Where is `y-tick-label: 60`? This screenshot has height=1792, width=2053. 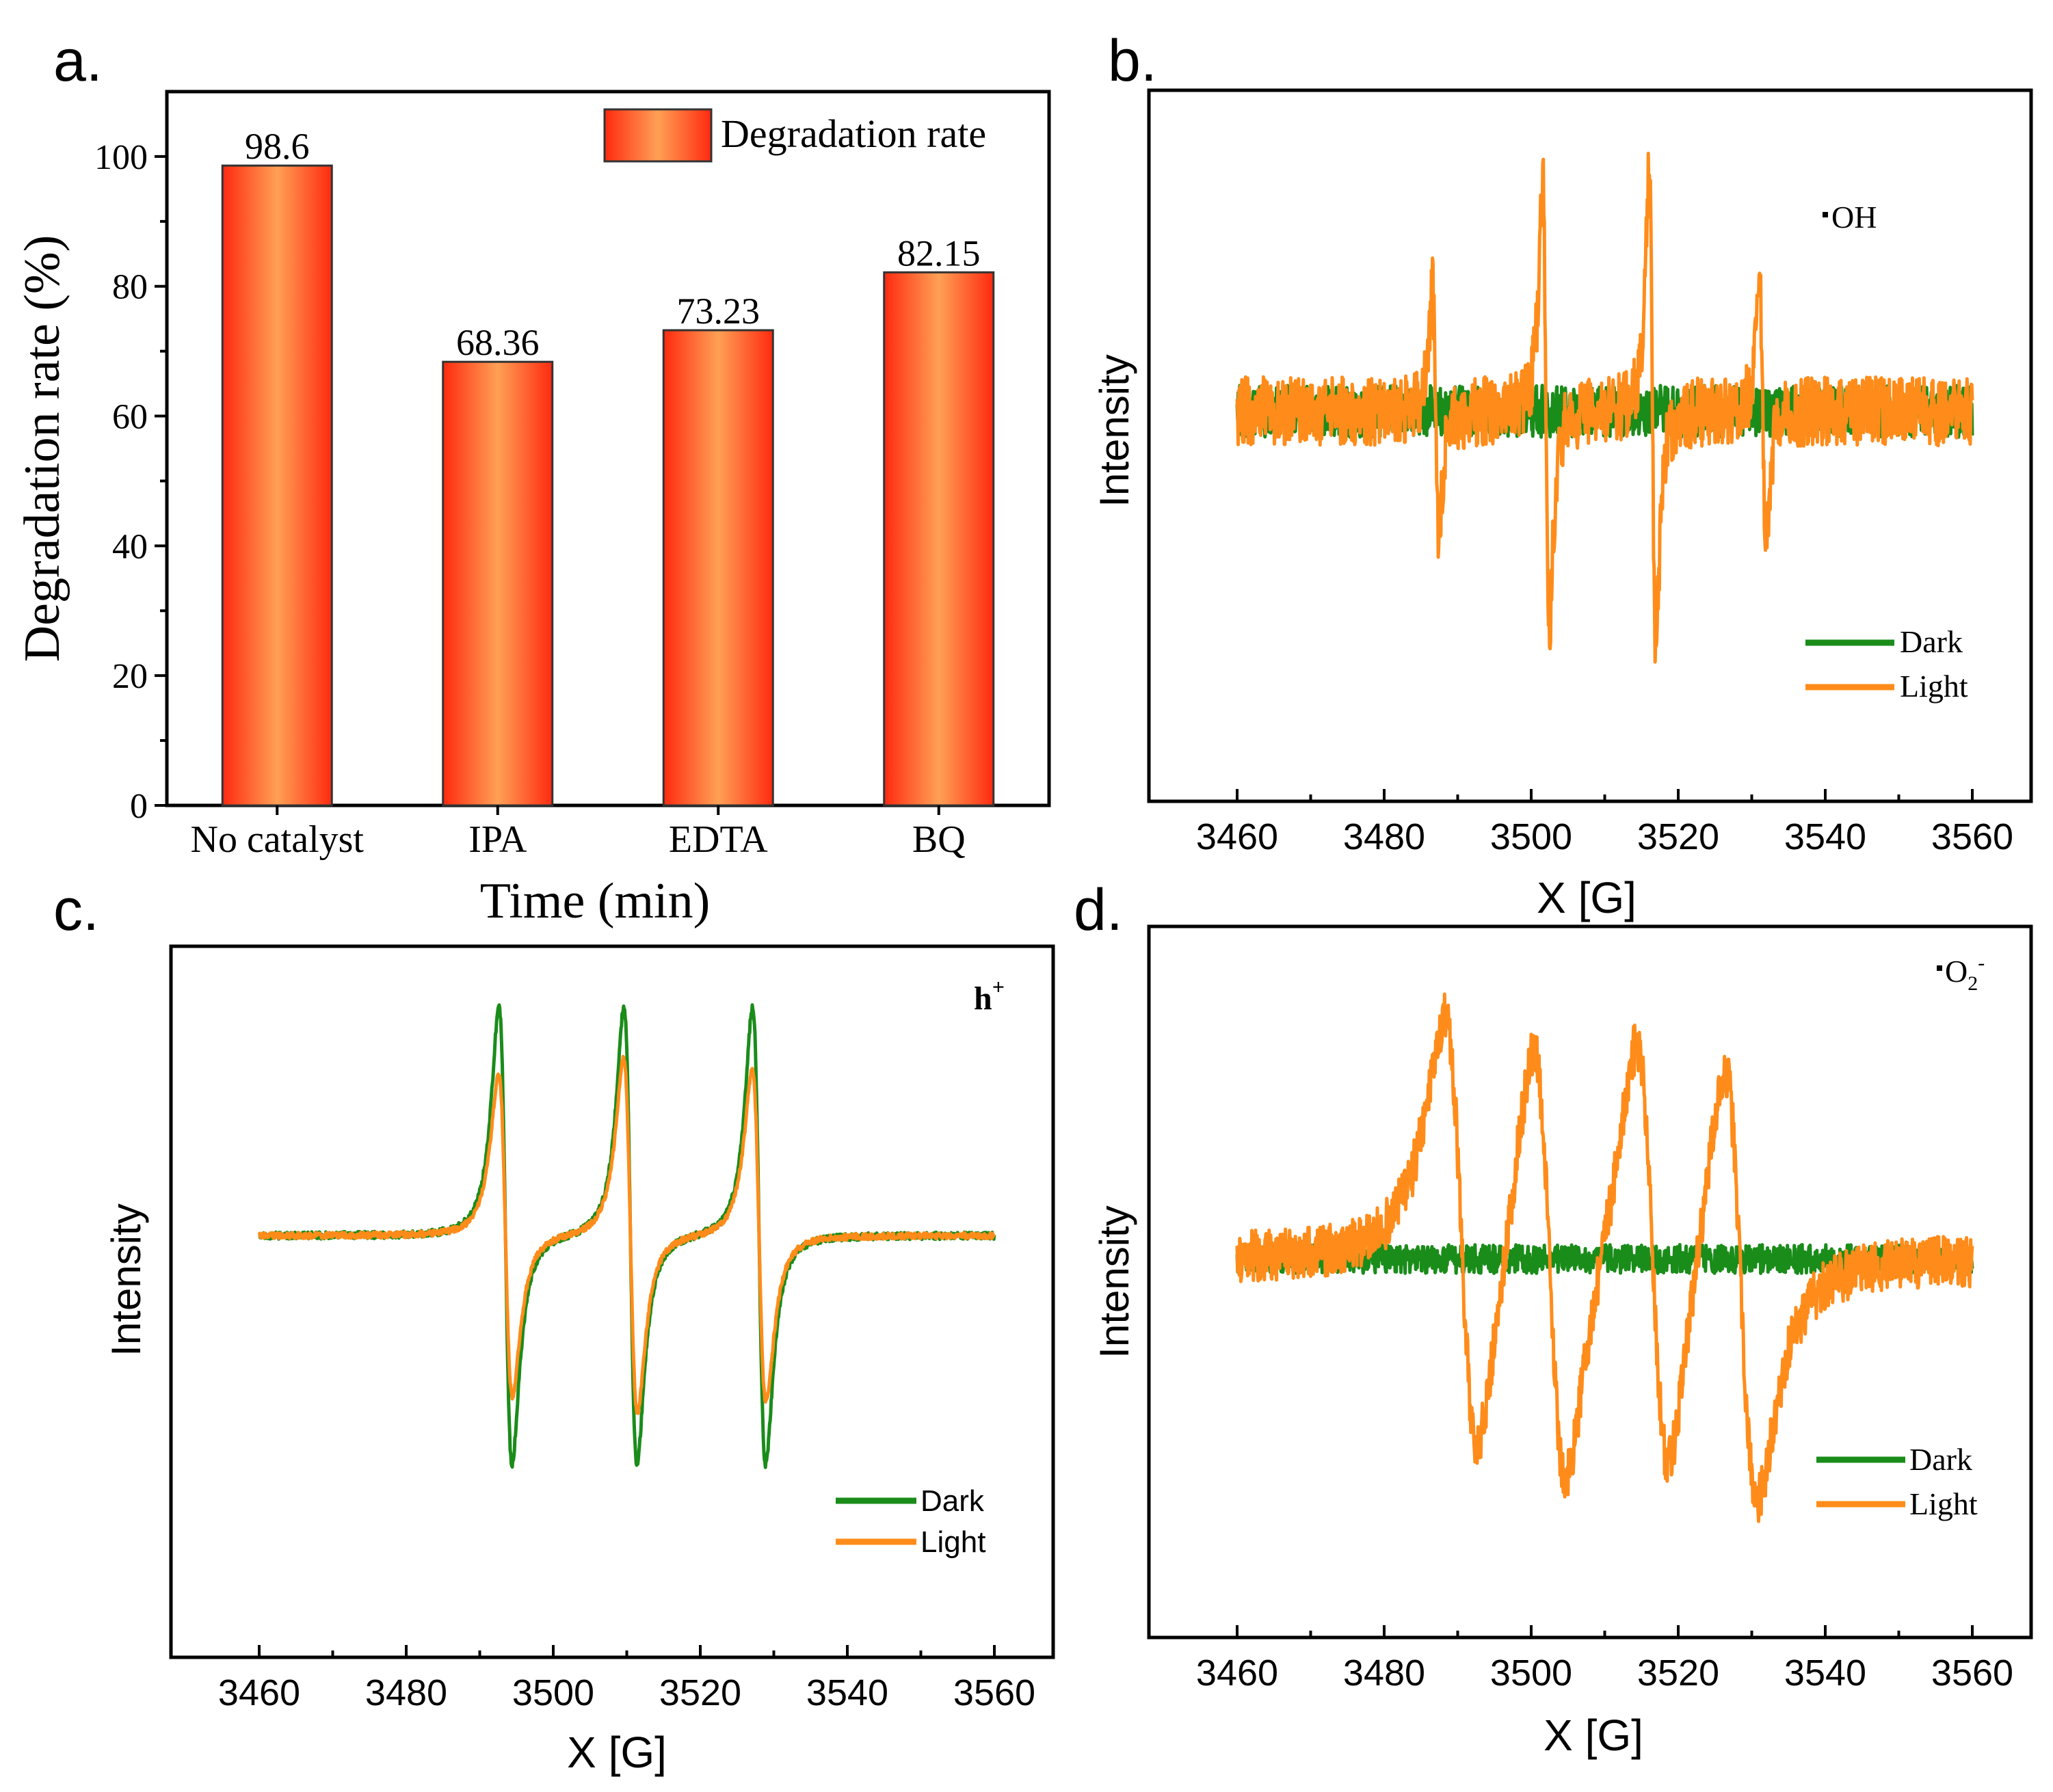
y-tick-label: 60 is located at coordinates (130, 418).